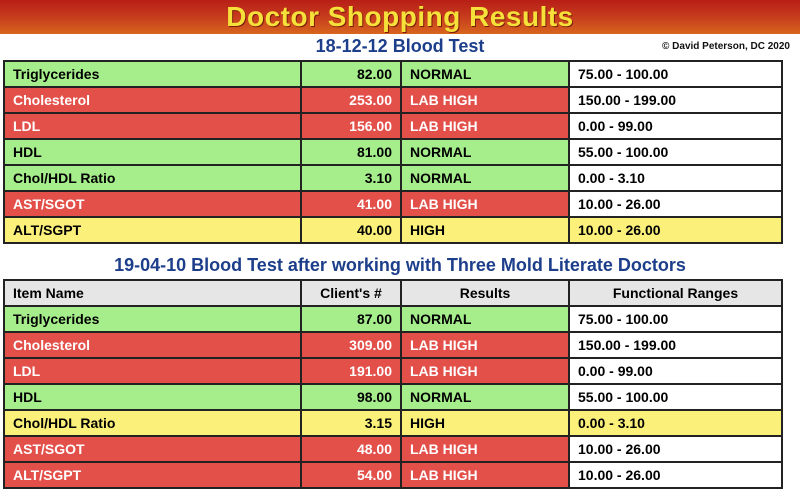  Describe the element at coordinates (351, 152) in the screenshot. I see `client-value-cell: 81.00` at that location.